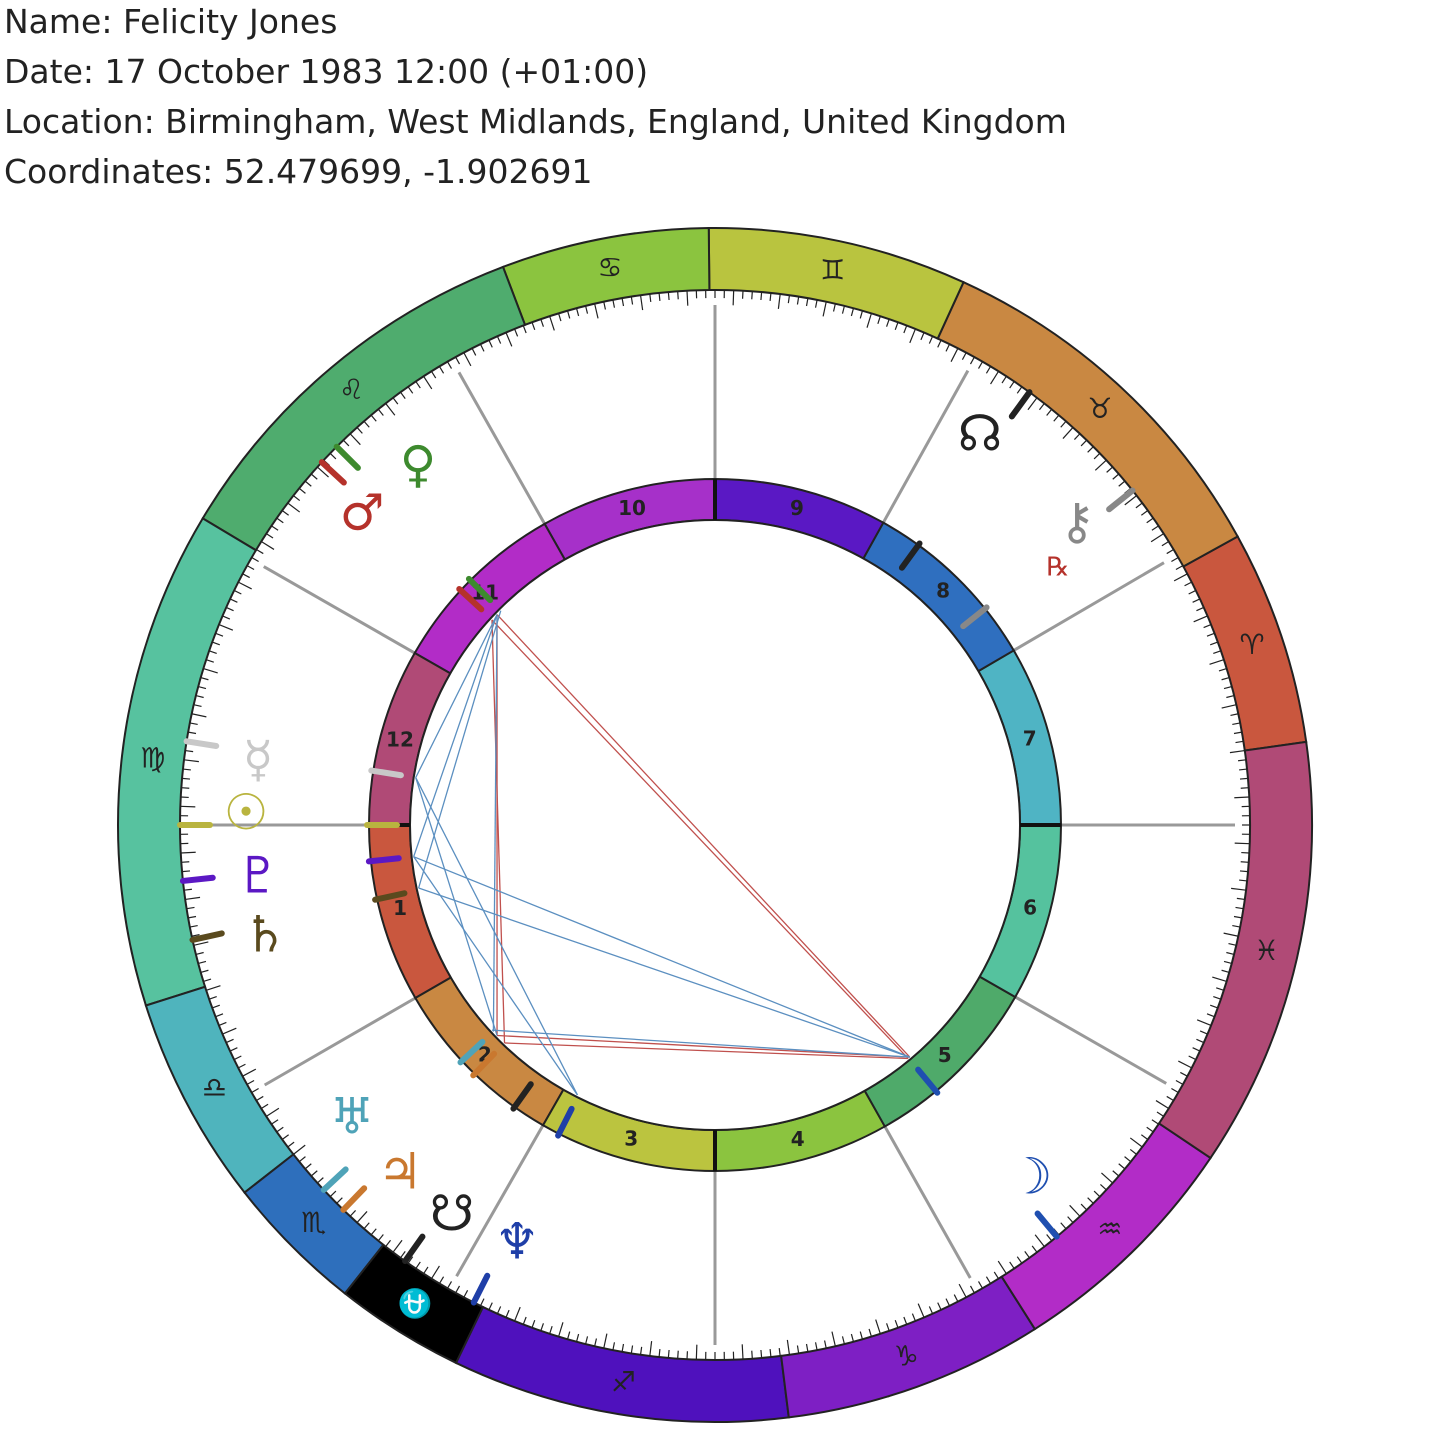  I want to click on sign-glyph: ♏, so click(313, 1222).